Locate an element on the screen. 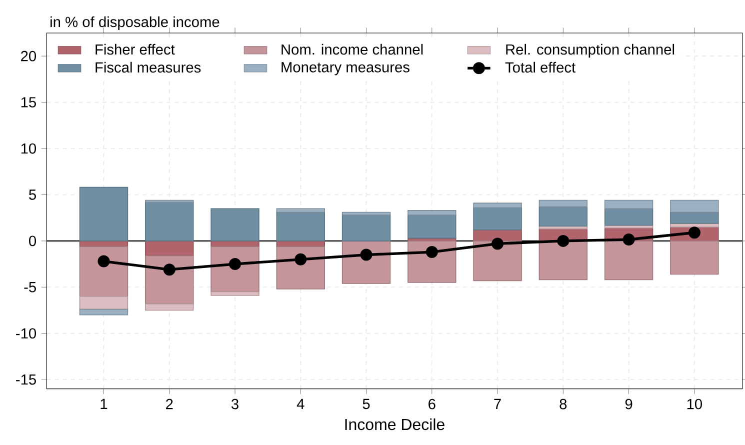 The height and width of the screenshot is (445, 745). x-tick-label: 7 is located at coordinates (497, 404).